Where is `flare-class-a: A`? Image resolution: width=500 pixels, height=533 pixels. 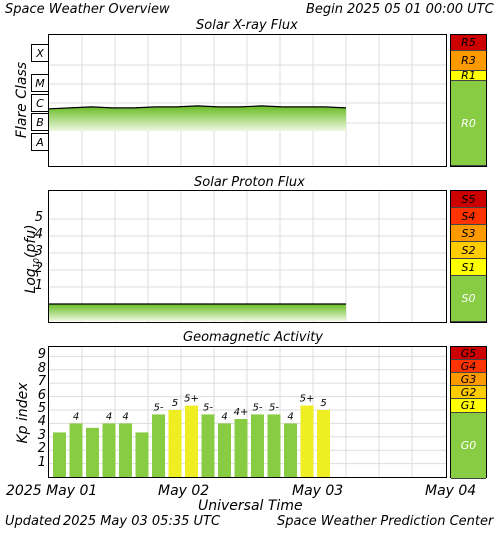
flare-class-a: A is located at coordinates (40, 142).